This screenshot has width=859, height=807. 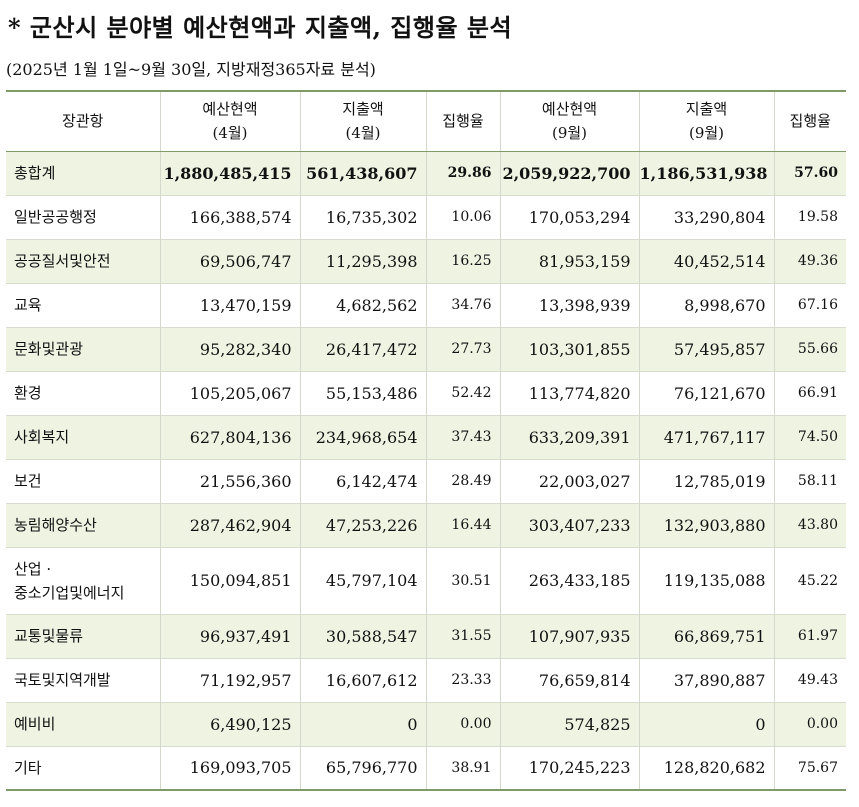 I want to click on rate-sep-cell: 58.11, so click(x=817, y=481).